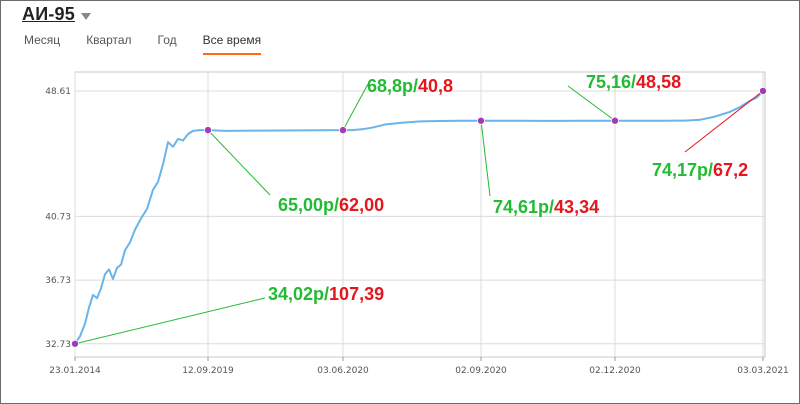 The image size is (800, 404). I want to click on period-tabs: Месяц Квартал Год Все время, so click(155, 44).